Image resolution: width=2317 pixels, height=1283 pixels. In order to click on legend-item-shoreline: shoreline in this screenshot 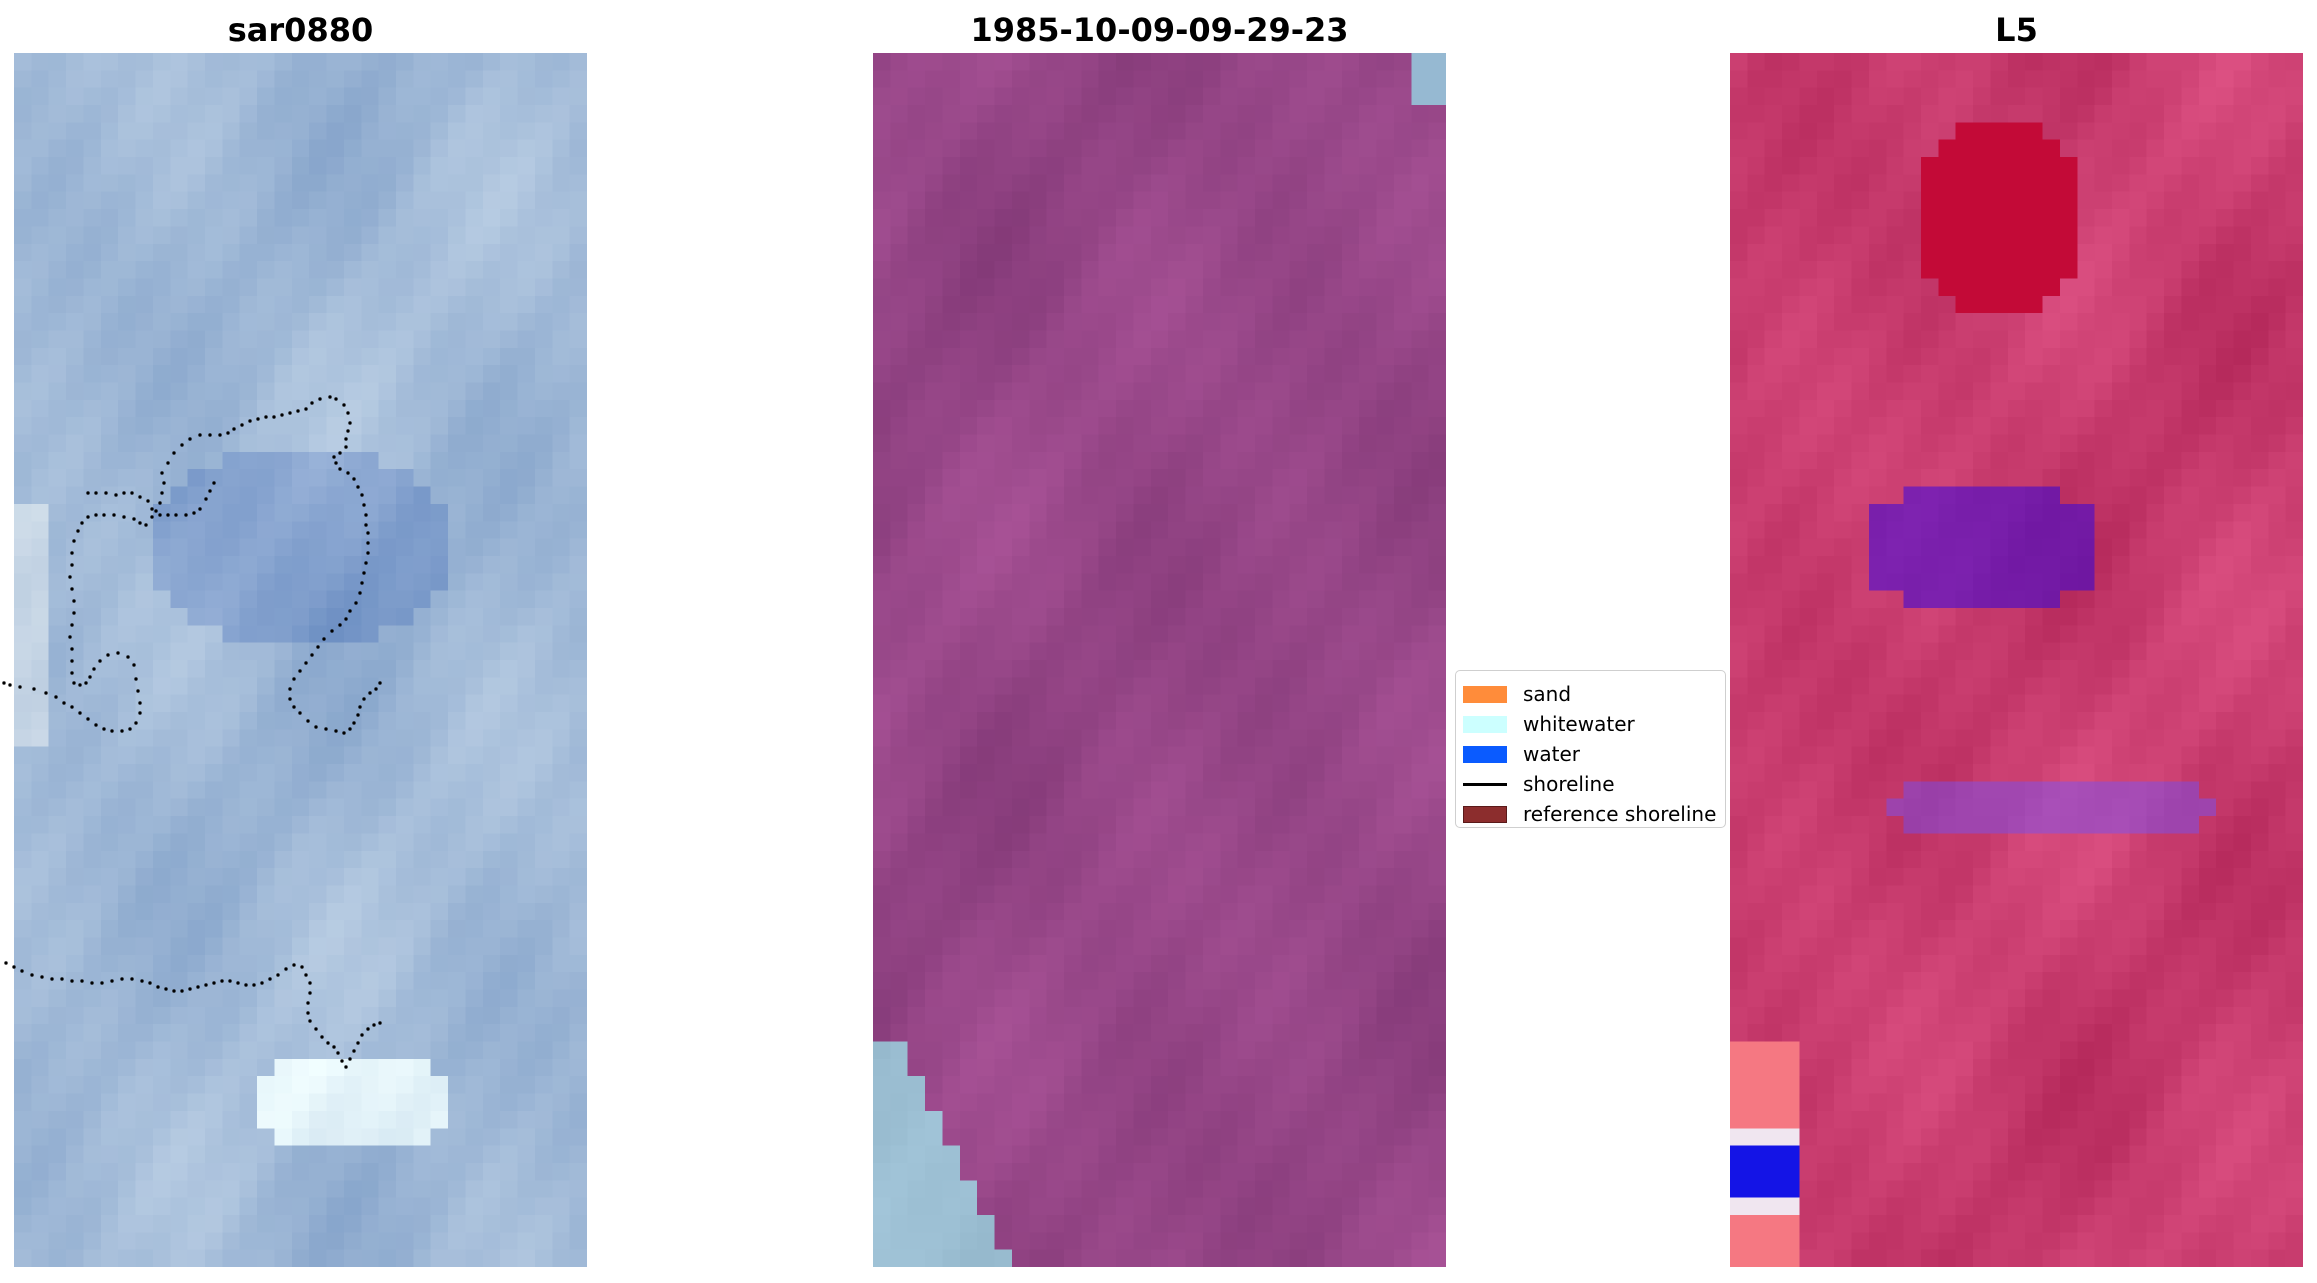, I will do `click(1590, 784)`.